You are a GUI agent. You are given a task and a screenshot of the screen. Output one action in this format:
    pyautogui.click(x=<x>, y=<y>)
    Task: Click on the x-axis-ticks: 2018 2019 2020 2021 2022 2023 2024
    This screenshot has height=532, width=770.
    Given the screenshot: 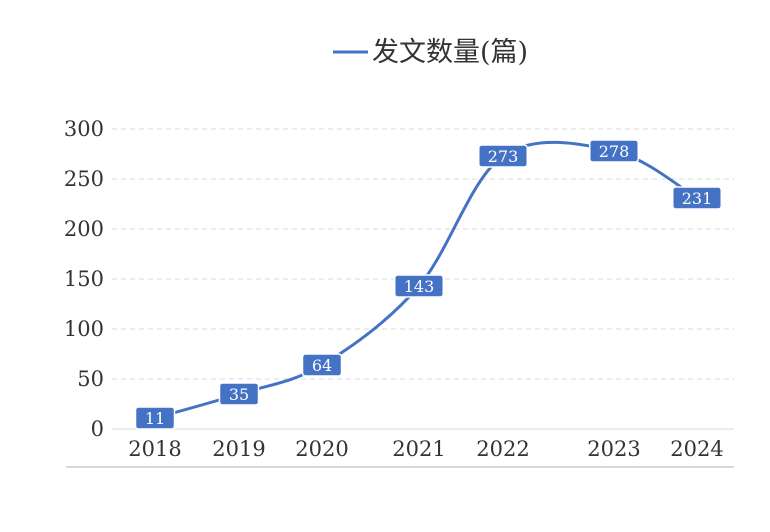 What is the action you would take?
    pyautogui.click(x=425, y=449)
    